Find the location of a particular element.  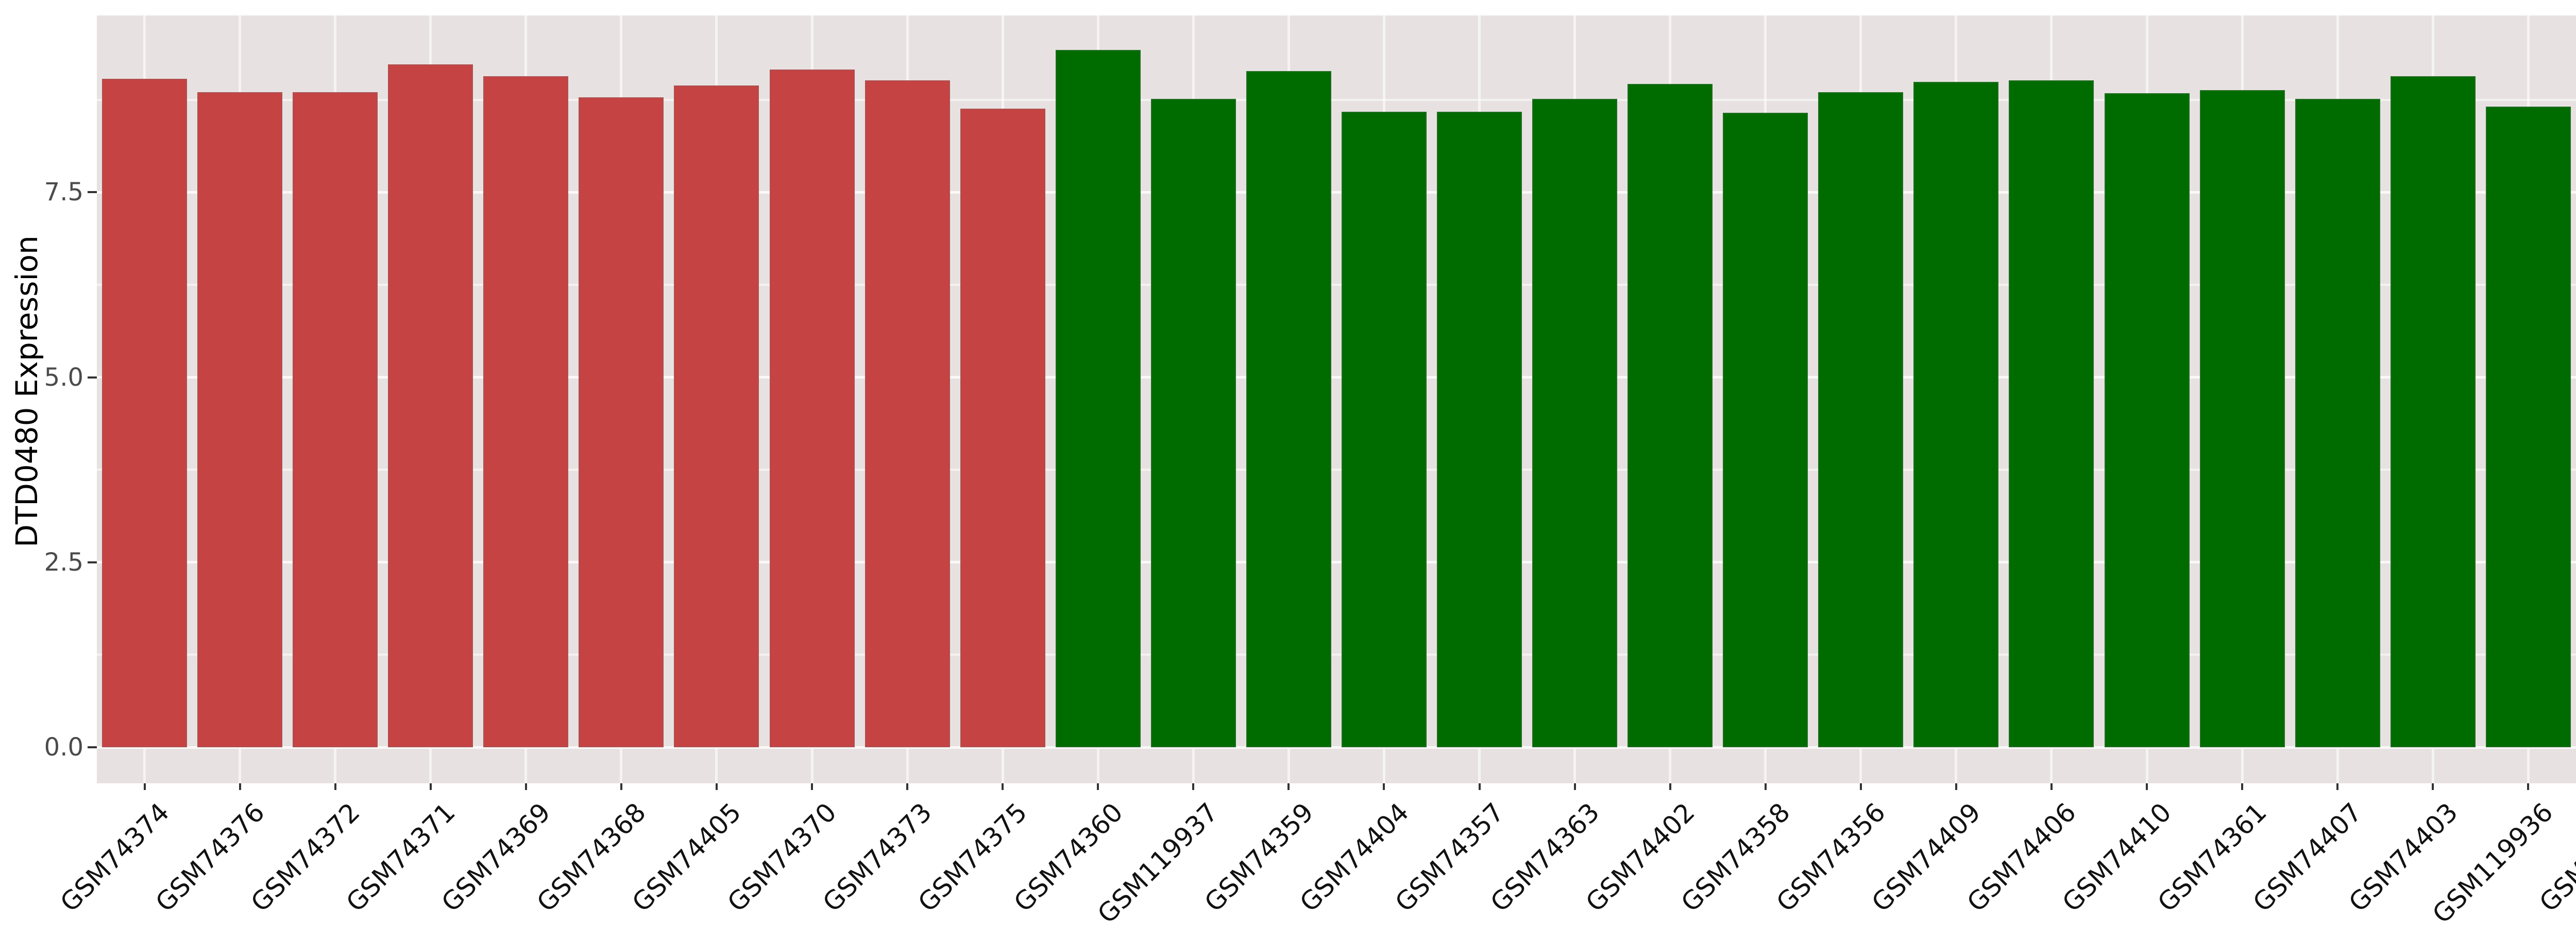

y-axis-title: DTD0480 Expression is located at coordinates (26, 391).